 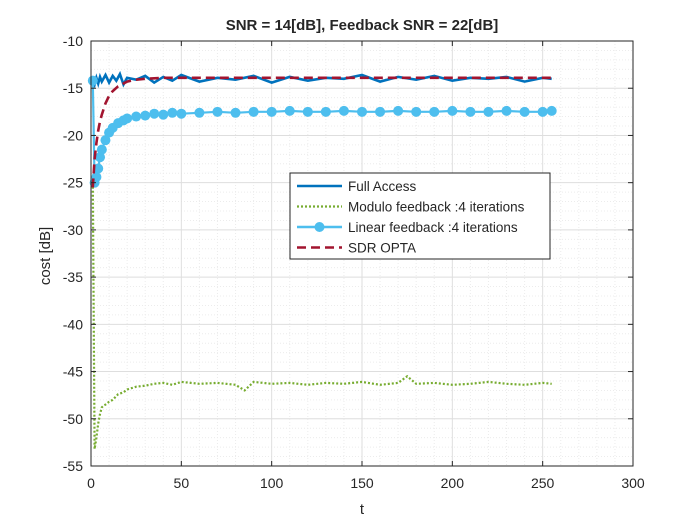 What do you see at coordinates (543, 483) in the screenshot?
I see `x-tick-label: 250` at bounding box center [543, 483].